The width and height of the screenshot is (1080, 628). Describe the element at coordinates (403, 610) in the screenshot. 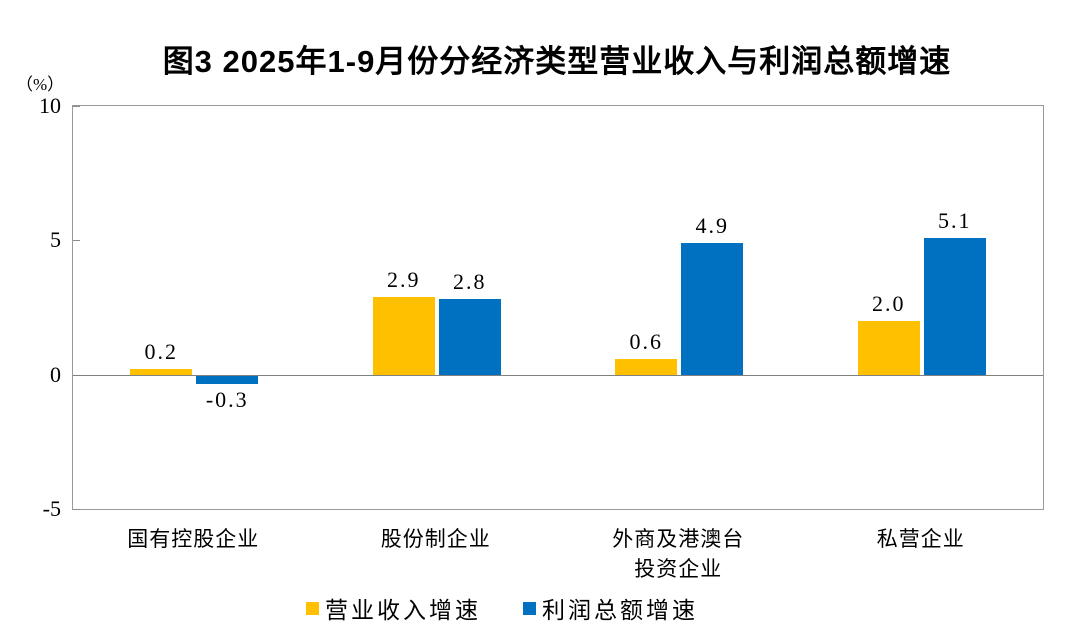

I see `legend-label: 营业收入增速` at that location.